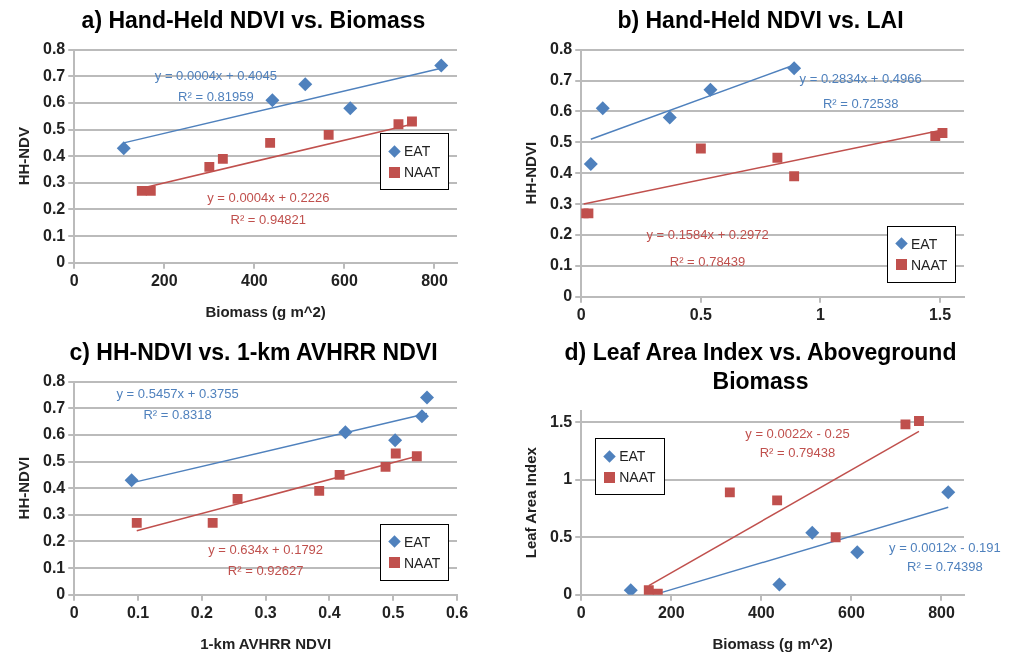 The height and width of the screenshot is (664, 1015). What do you see at coordinates (177, 415) in the screenshot?
I see `annotation: R² = 0.8318` at bounding box center [177, 415].